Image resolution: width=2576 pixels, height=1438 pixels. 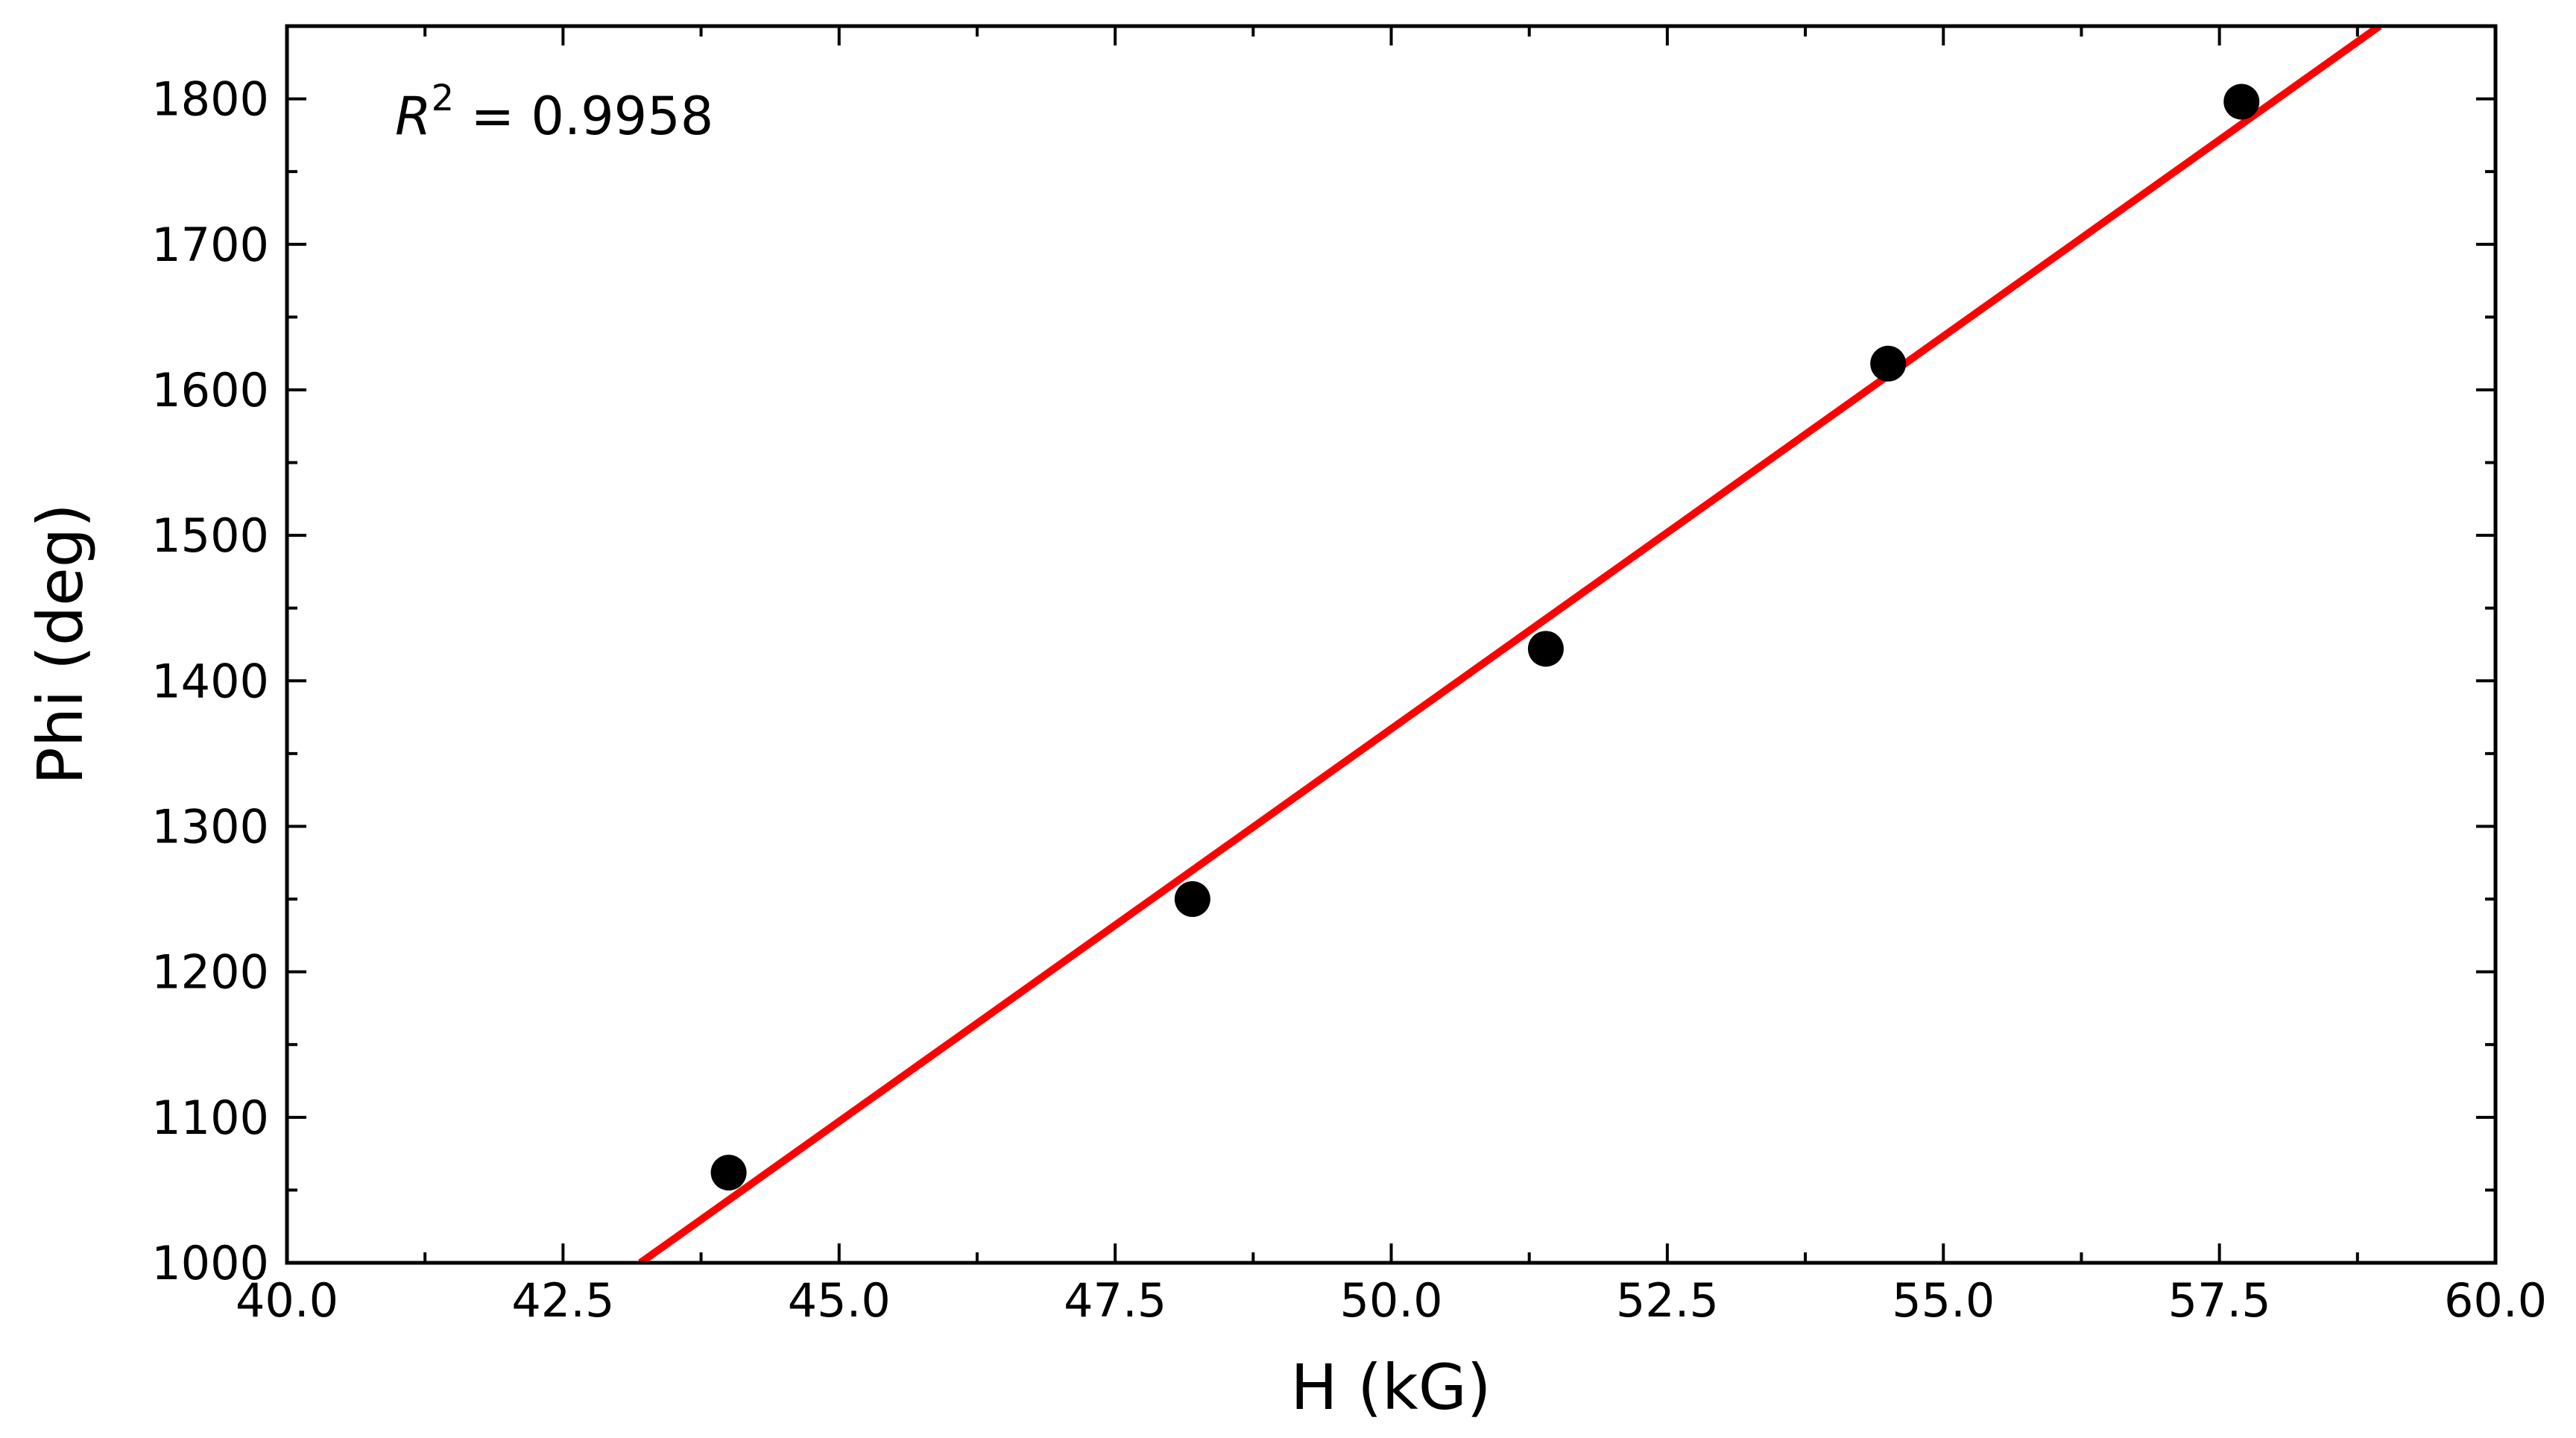 What do you see at coordinates (210, 245) in the screenshot?
I see `y-tick-label: 1700` at bounding box center [210, 245].